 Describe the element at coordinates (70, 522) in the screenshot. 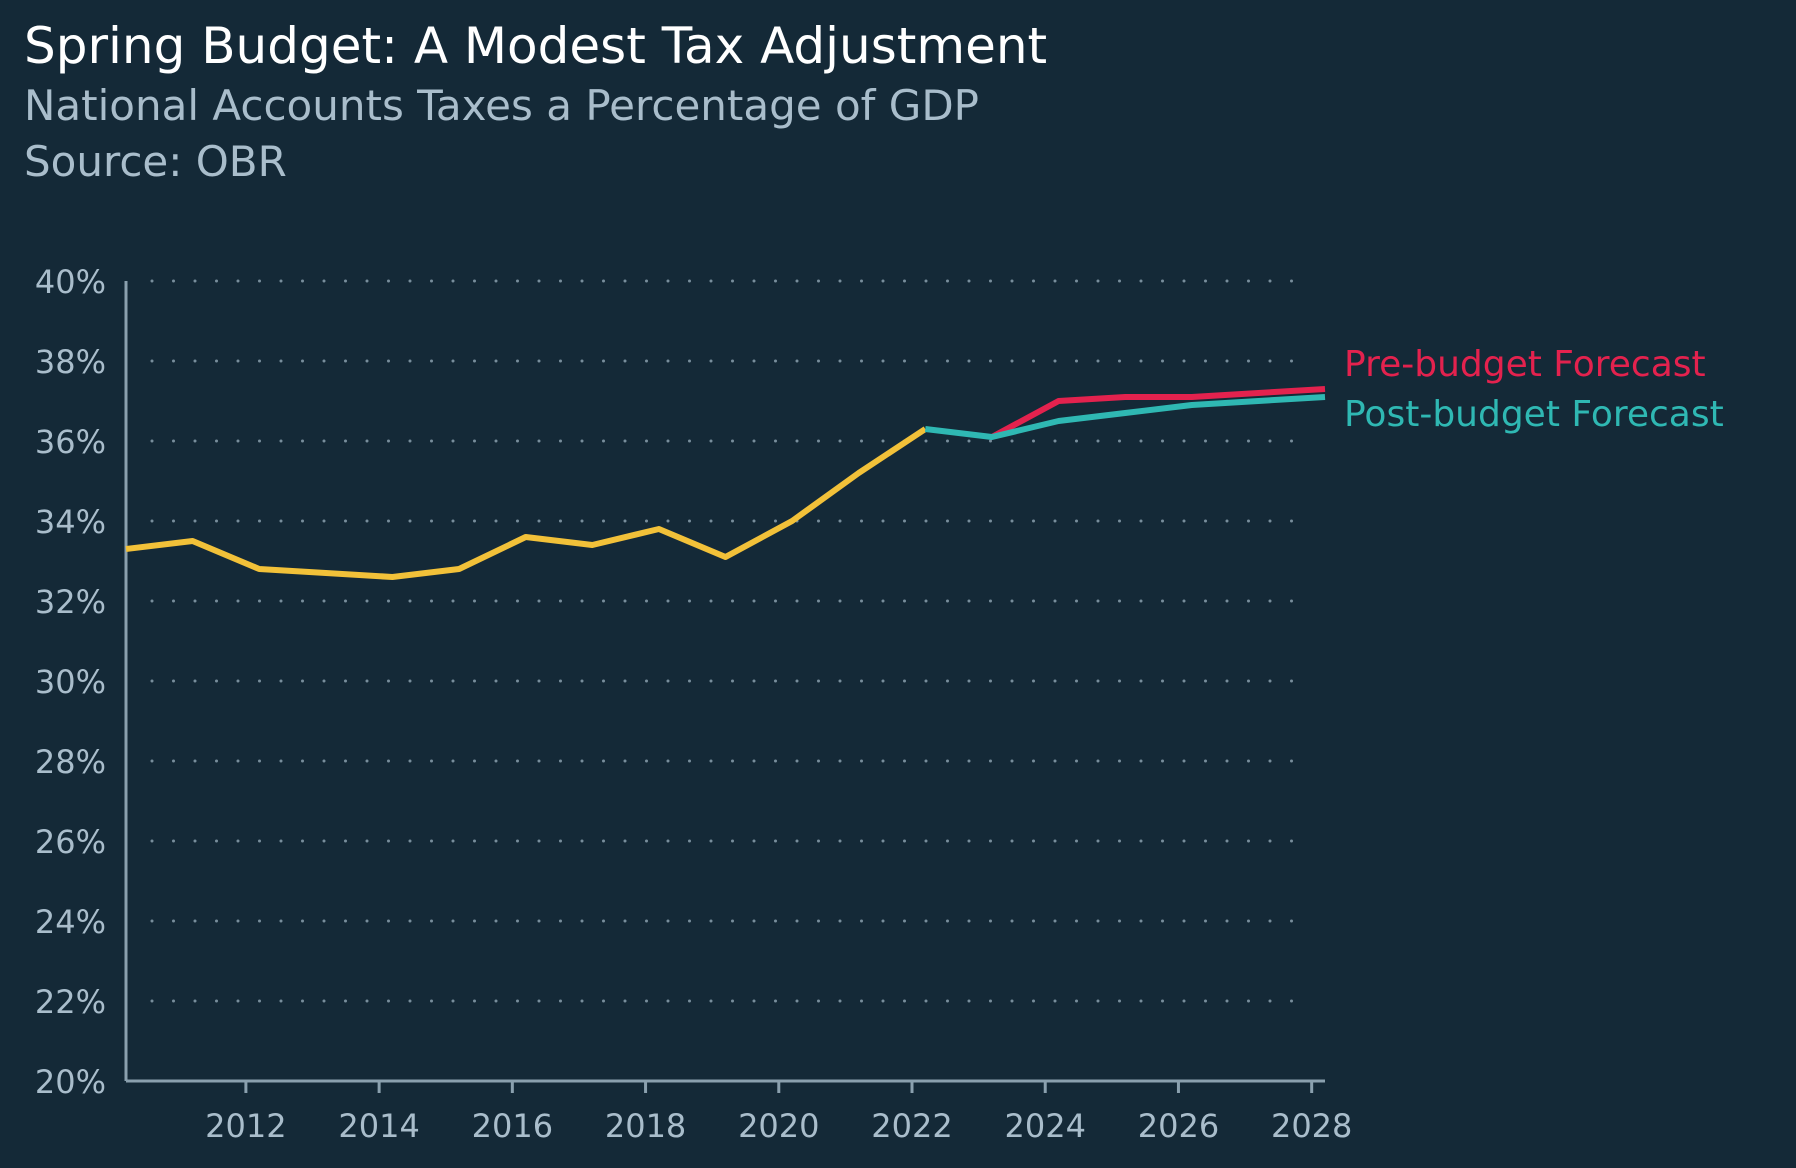

I see `y-tick-label: 34%` at that location.